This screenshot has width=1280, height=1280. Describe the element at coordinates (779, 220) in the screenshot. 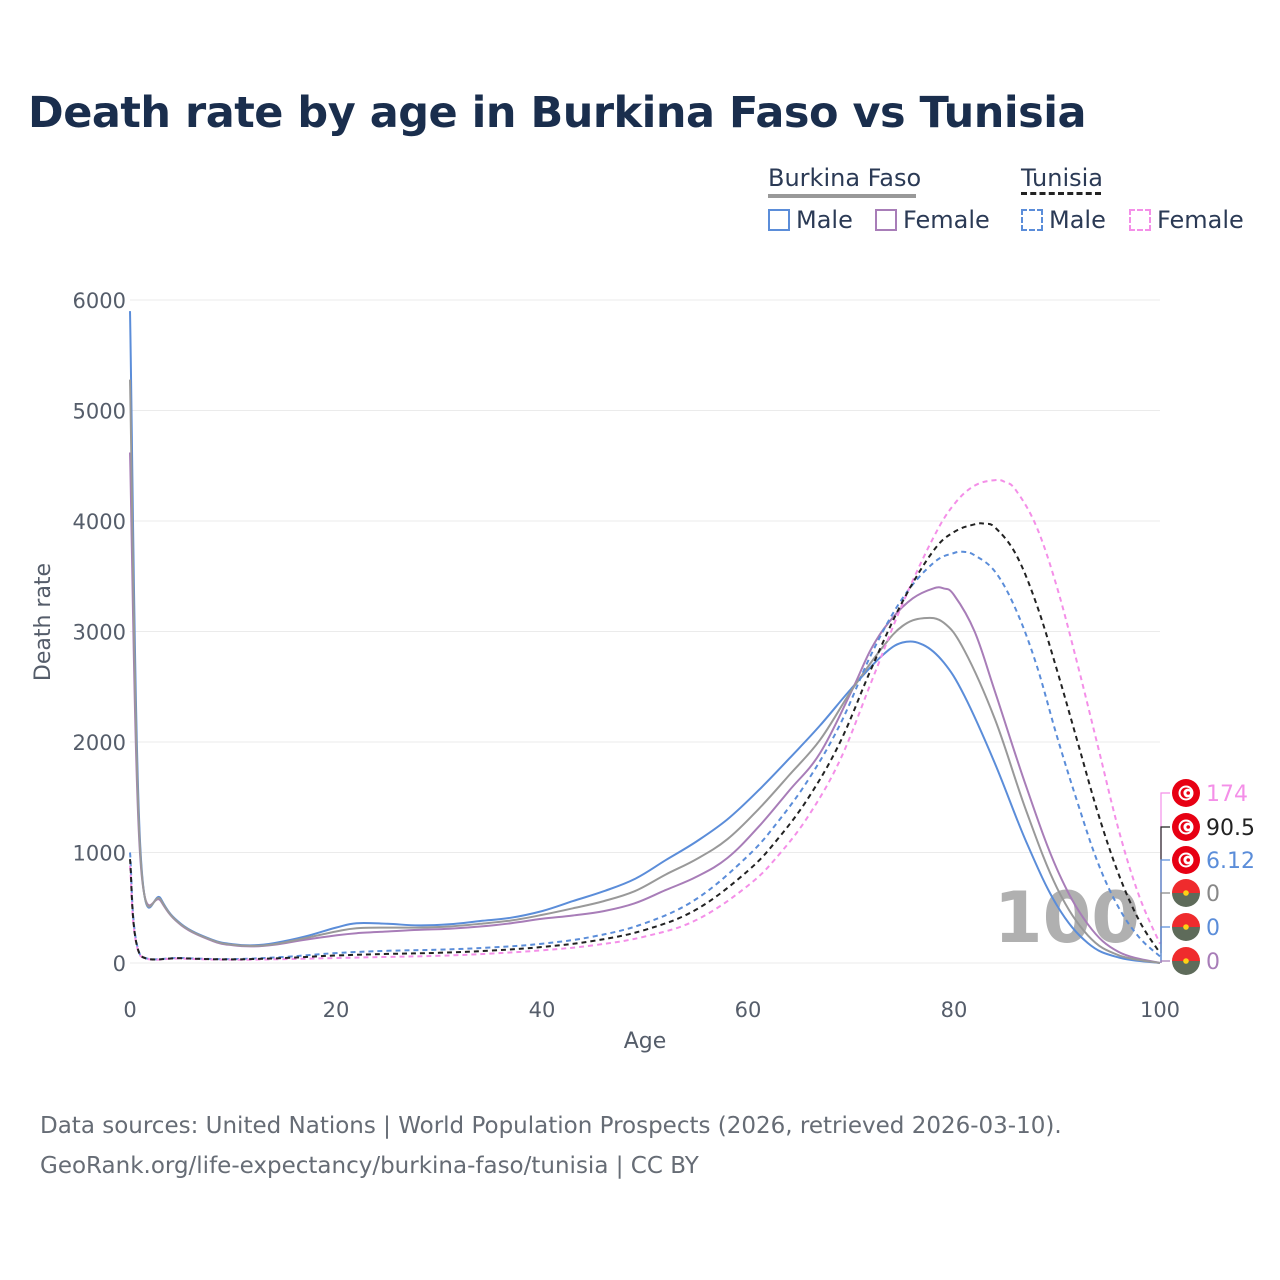

I see `legend-swatch-burkina-male` at that location.